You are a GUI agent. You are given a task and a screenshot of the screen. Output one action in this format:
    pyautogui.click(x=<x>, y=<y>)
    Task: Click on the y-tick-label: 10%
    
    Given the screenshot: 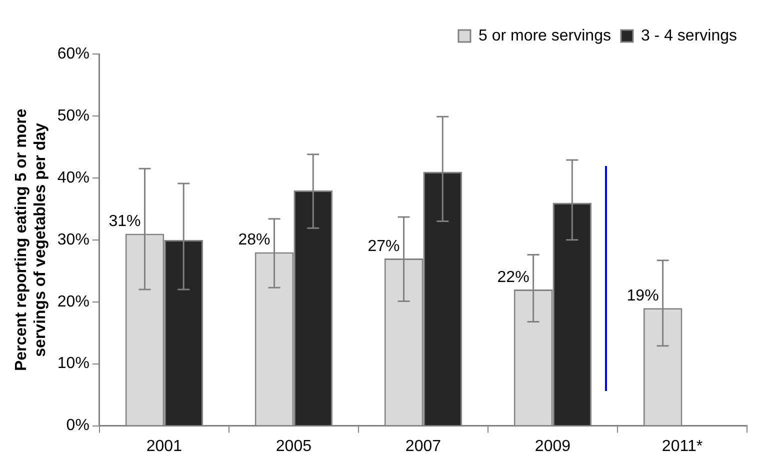 What is the action you would take?
    pyautogui.click(x=73, y=363)
    